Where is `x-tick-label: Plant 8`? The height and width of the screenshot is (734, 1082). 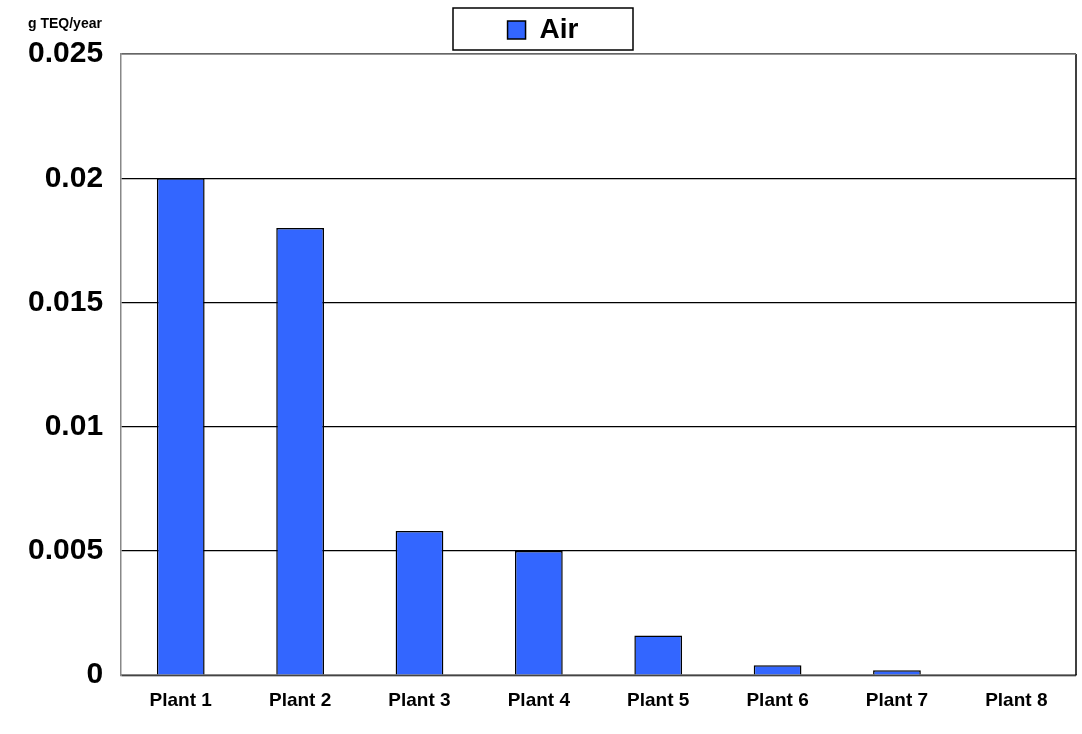 x-tick-label: Plant 8 is located at coordinates (1016, 699).